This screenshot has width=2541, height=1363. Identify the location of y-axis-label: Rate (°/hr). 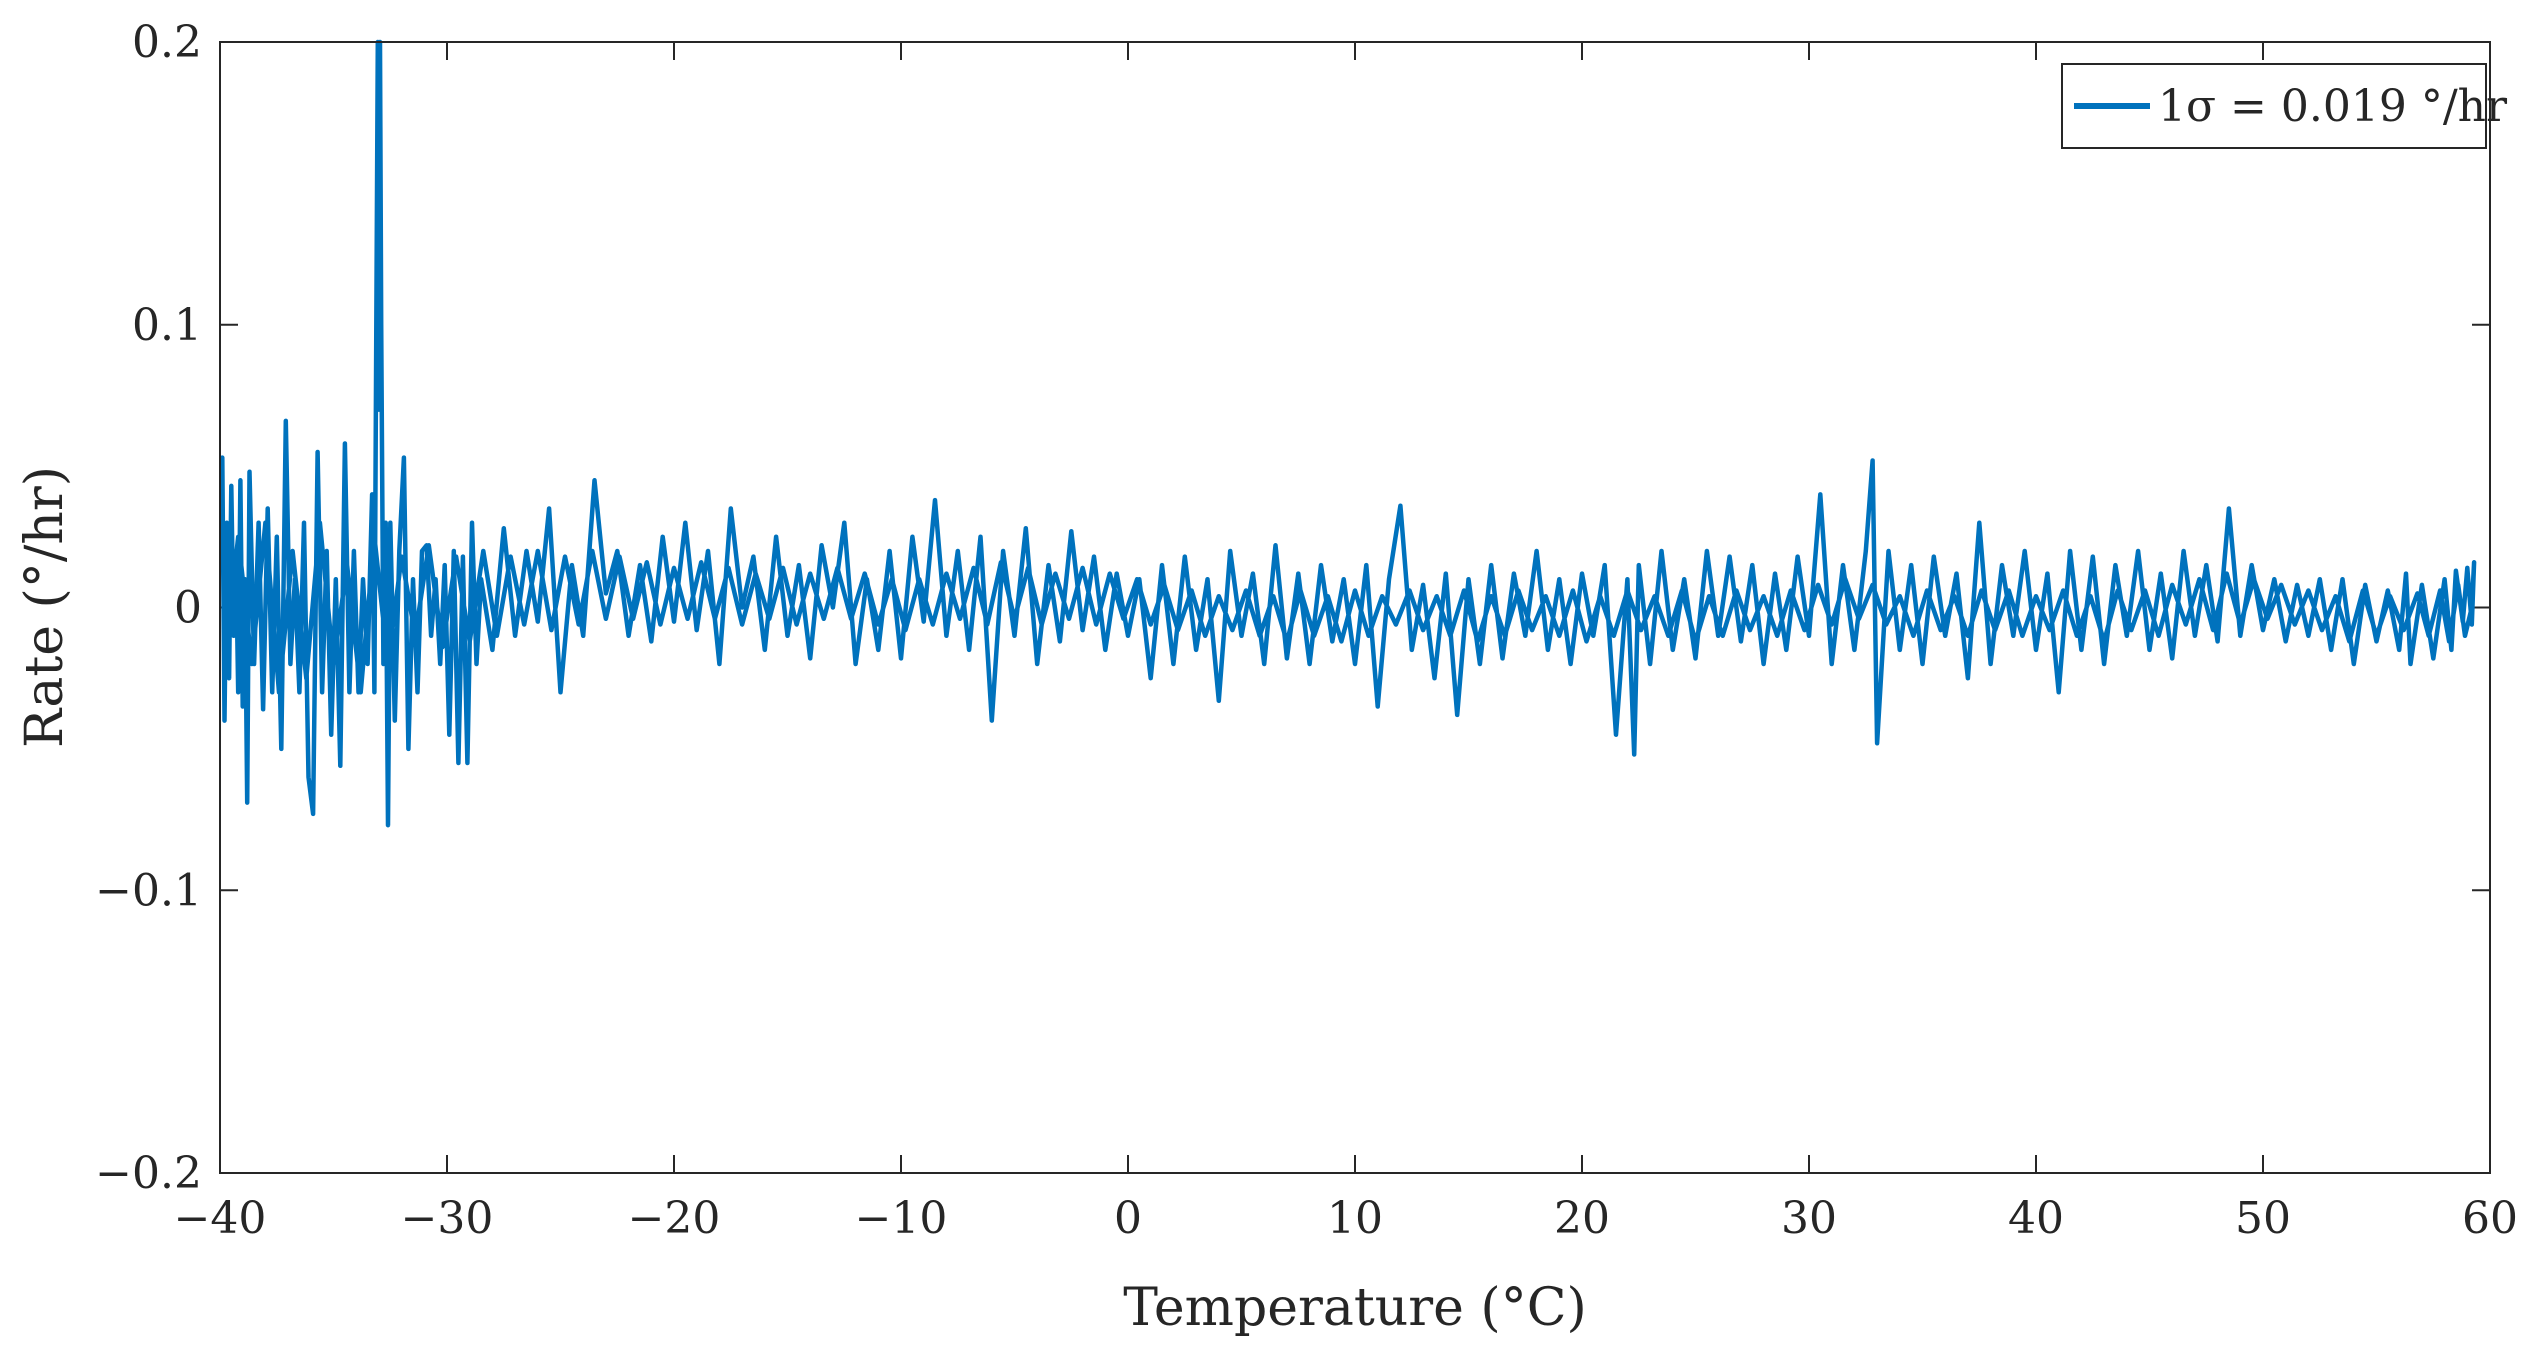
(45, 607).